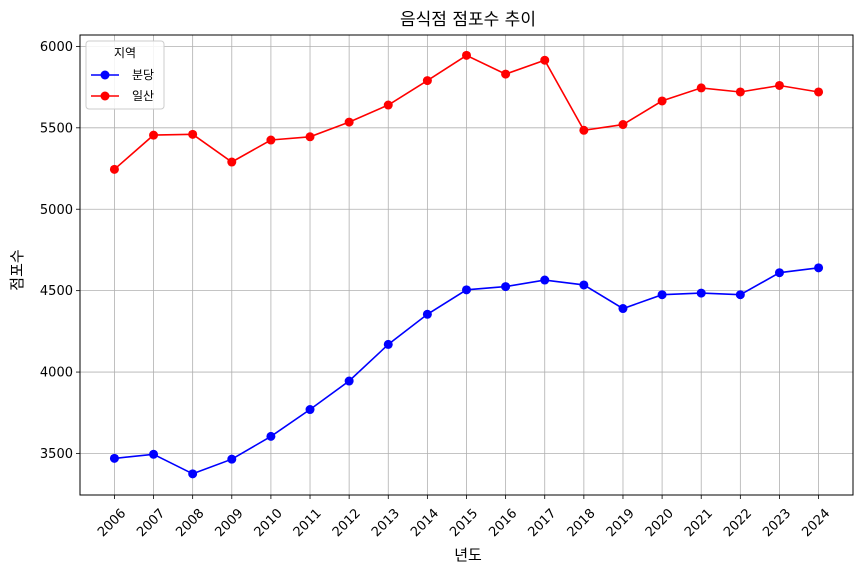 This screenshot has height=574, width=864. I want to click on x-axis-title: 년도, so click(468, 555).